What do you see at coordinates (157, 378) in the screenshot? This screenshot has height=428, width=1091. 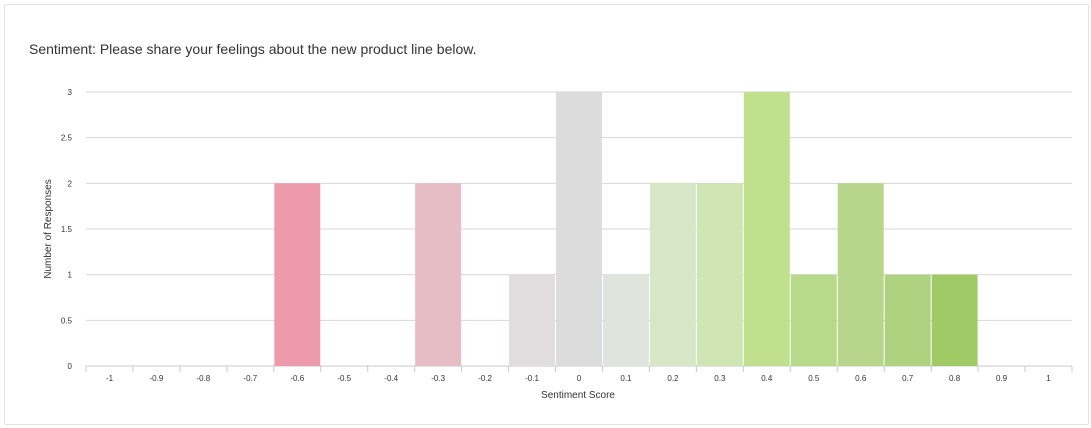 I see `x-tick-label: -0.9` at bounding box center [157, 378].